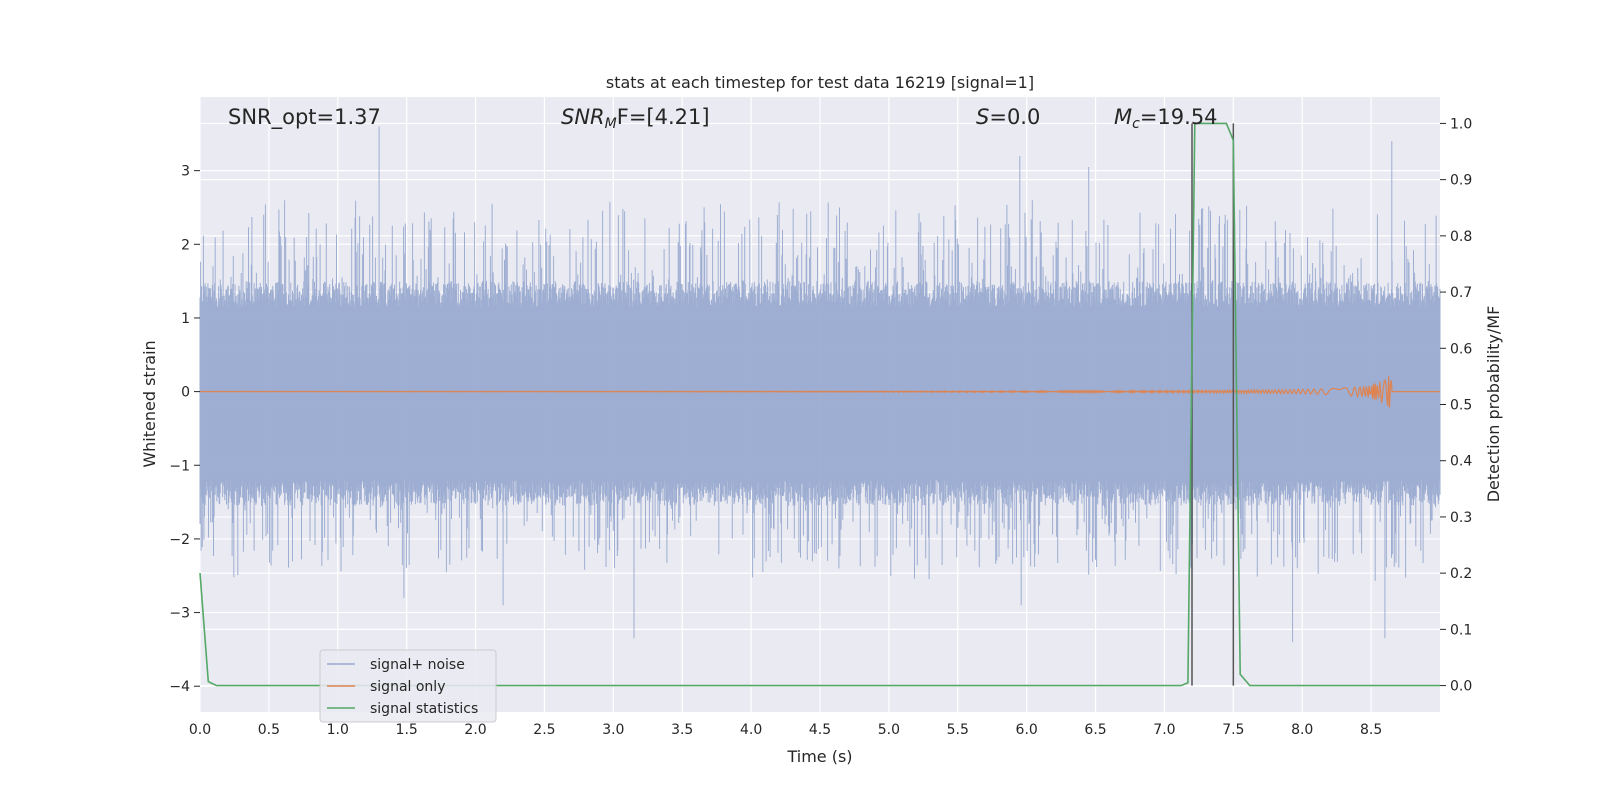 The height and width of the screenshot is (800, 1600). I want to click on annotation-snr-opt: SNR_opt=1.37, so click(304, 117).